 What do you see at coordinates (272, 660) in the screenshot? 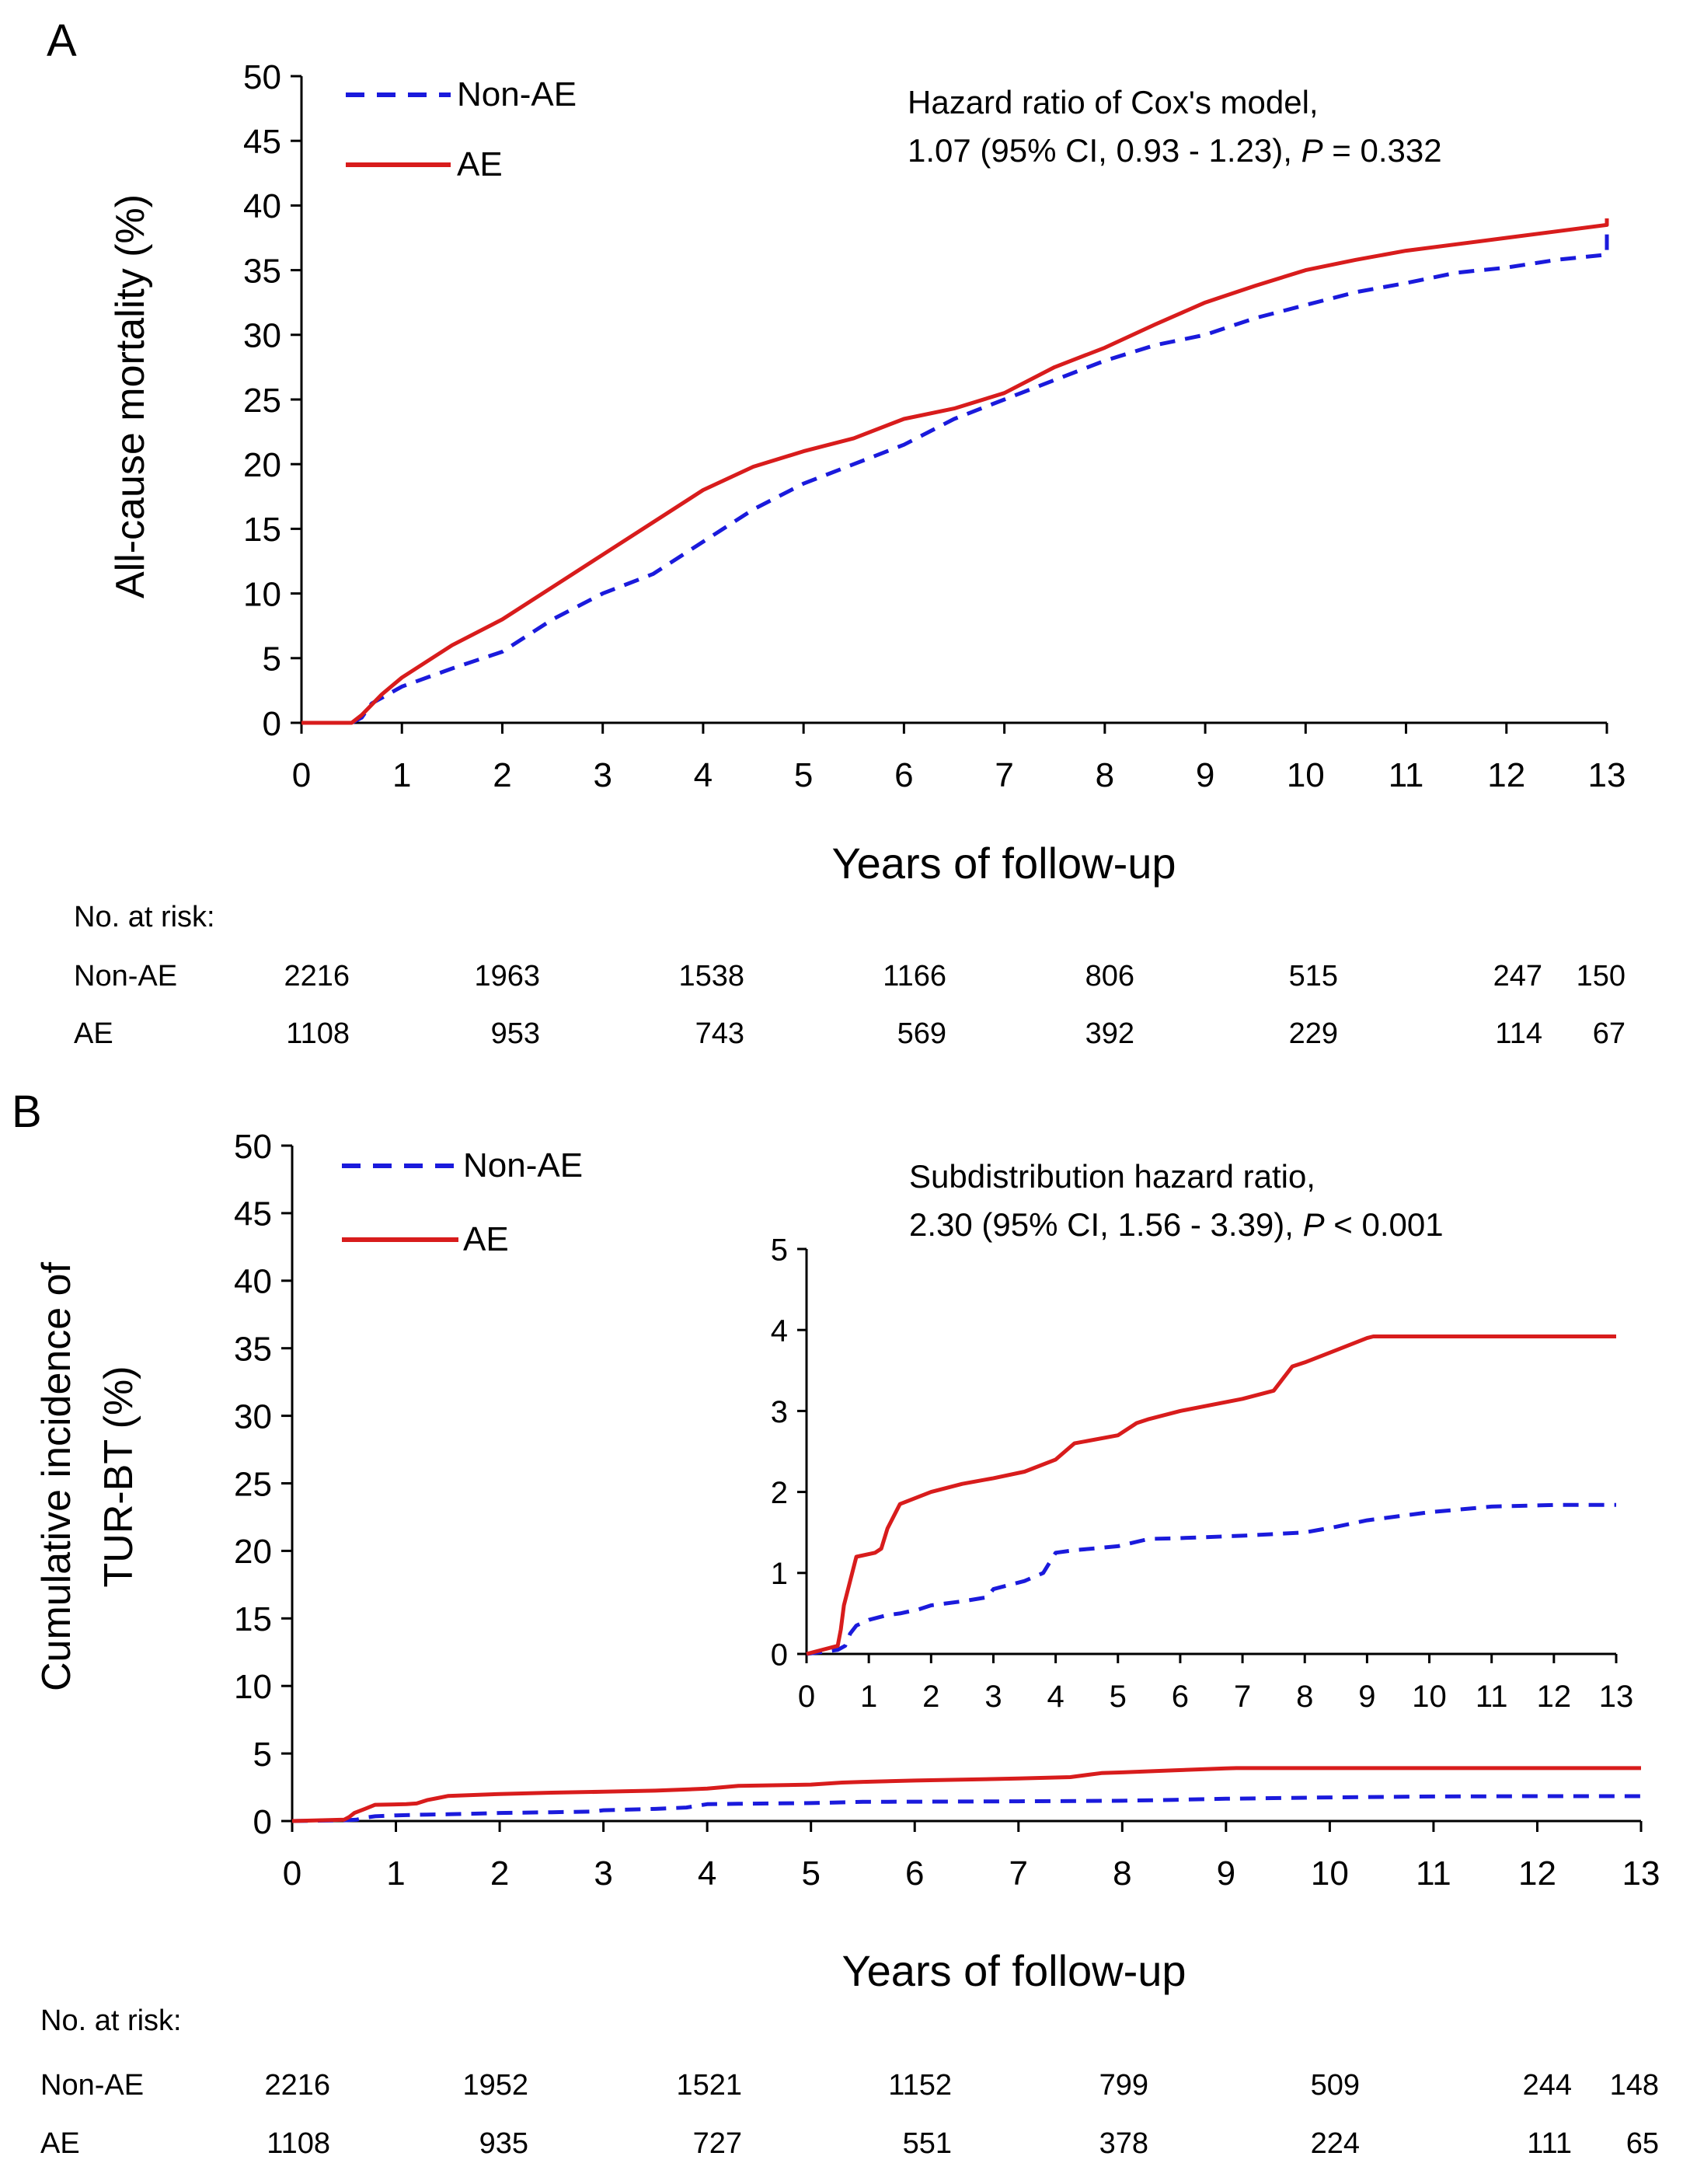
I see `panel-a-y-tick-label: 5` at bounding box center [272, 660].